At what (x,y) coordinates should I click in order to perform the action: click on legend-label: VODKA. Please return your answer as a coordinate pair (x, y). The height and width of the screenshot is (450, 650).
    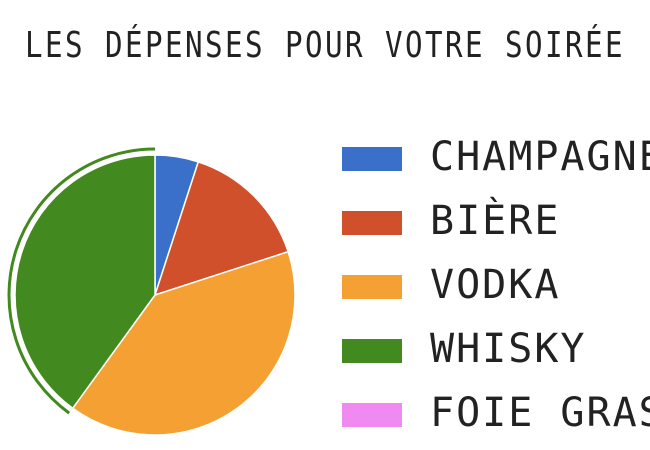
    Looking at the image, I should click on (495, 285).